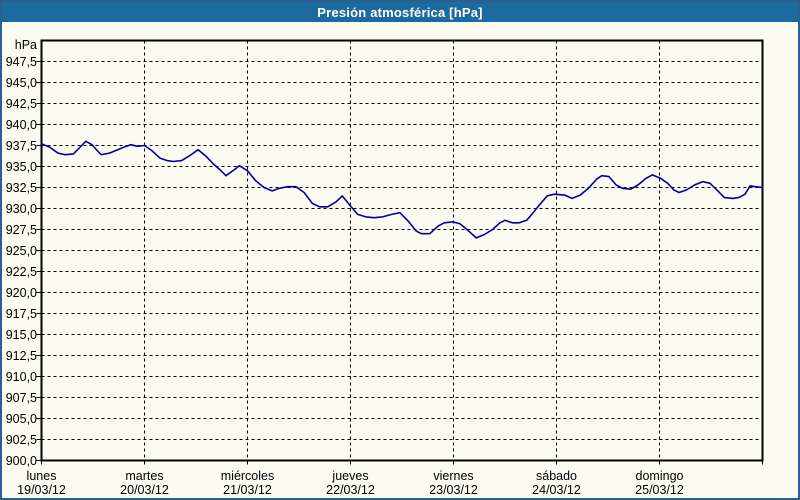  What do you see at coordinates (659, 490) in the screenshot?
I see `x-date-label: 25/03/12` at bounding box center [659, 490].